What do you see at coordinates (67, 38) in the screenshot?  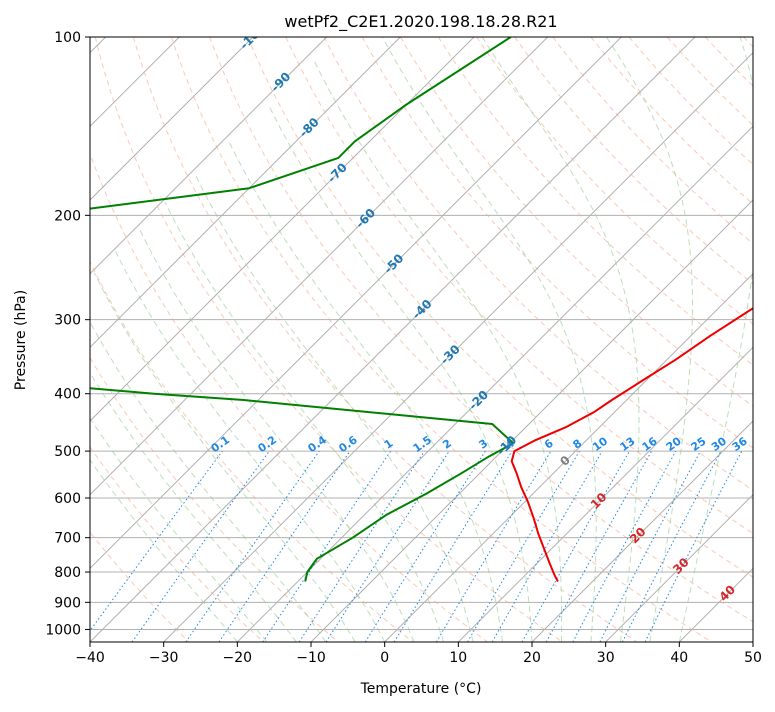 I see `y-tick-label: 100` at bounding box center [67, 38].